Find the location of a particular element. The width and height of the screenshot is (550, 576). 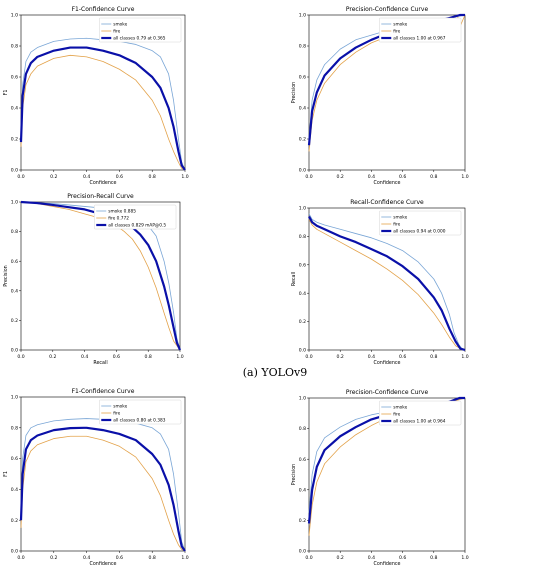

x-axis-label: Recall is located at coordinates (100, 363).